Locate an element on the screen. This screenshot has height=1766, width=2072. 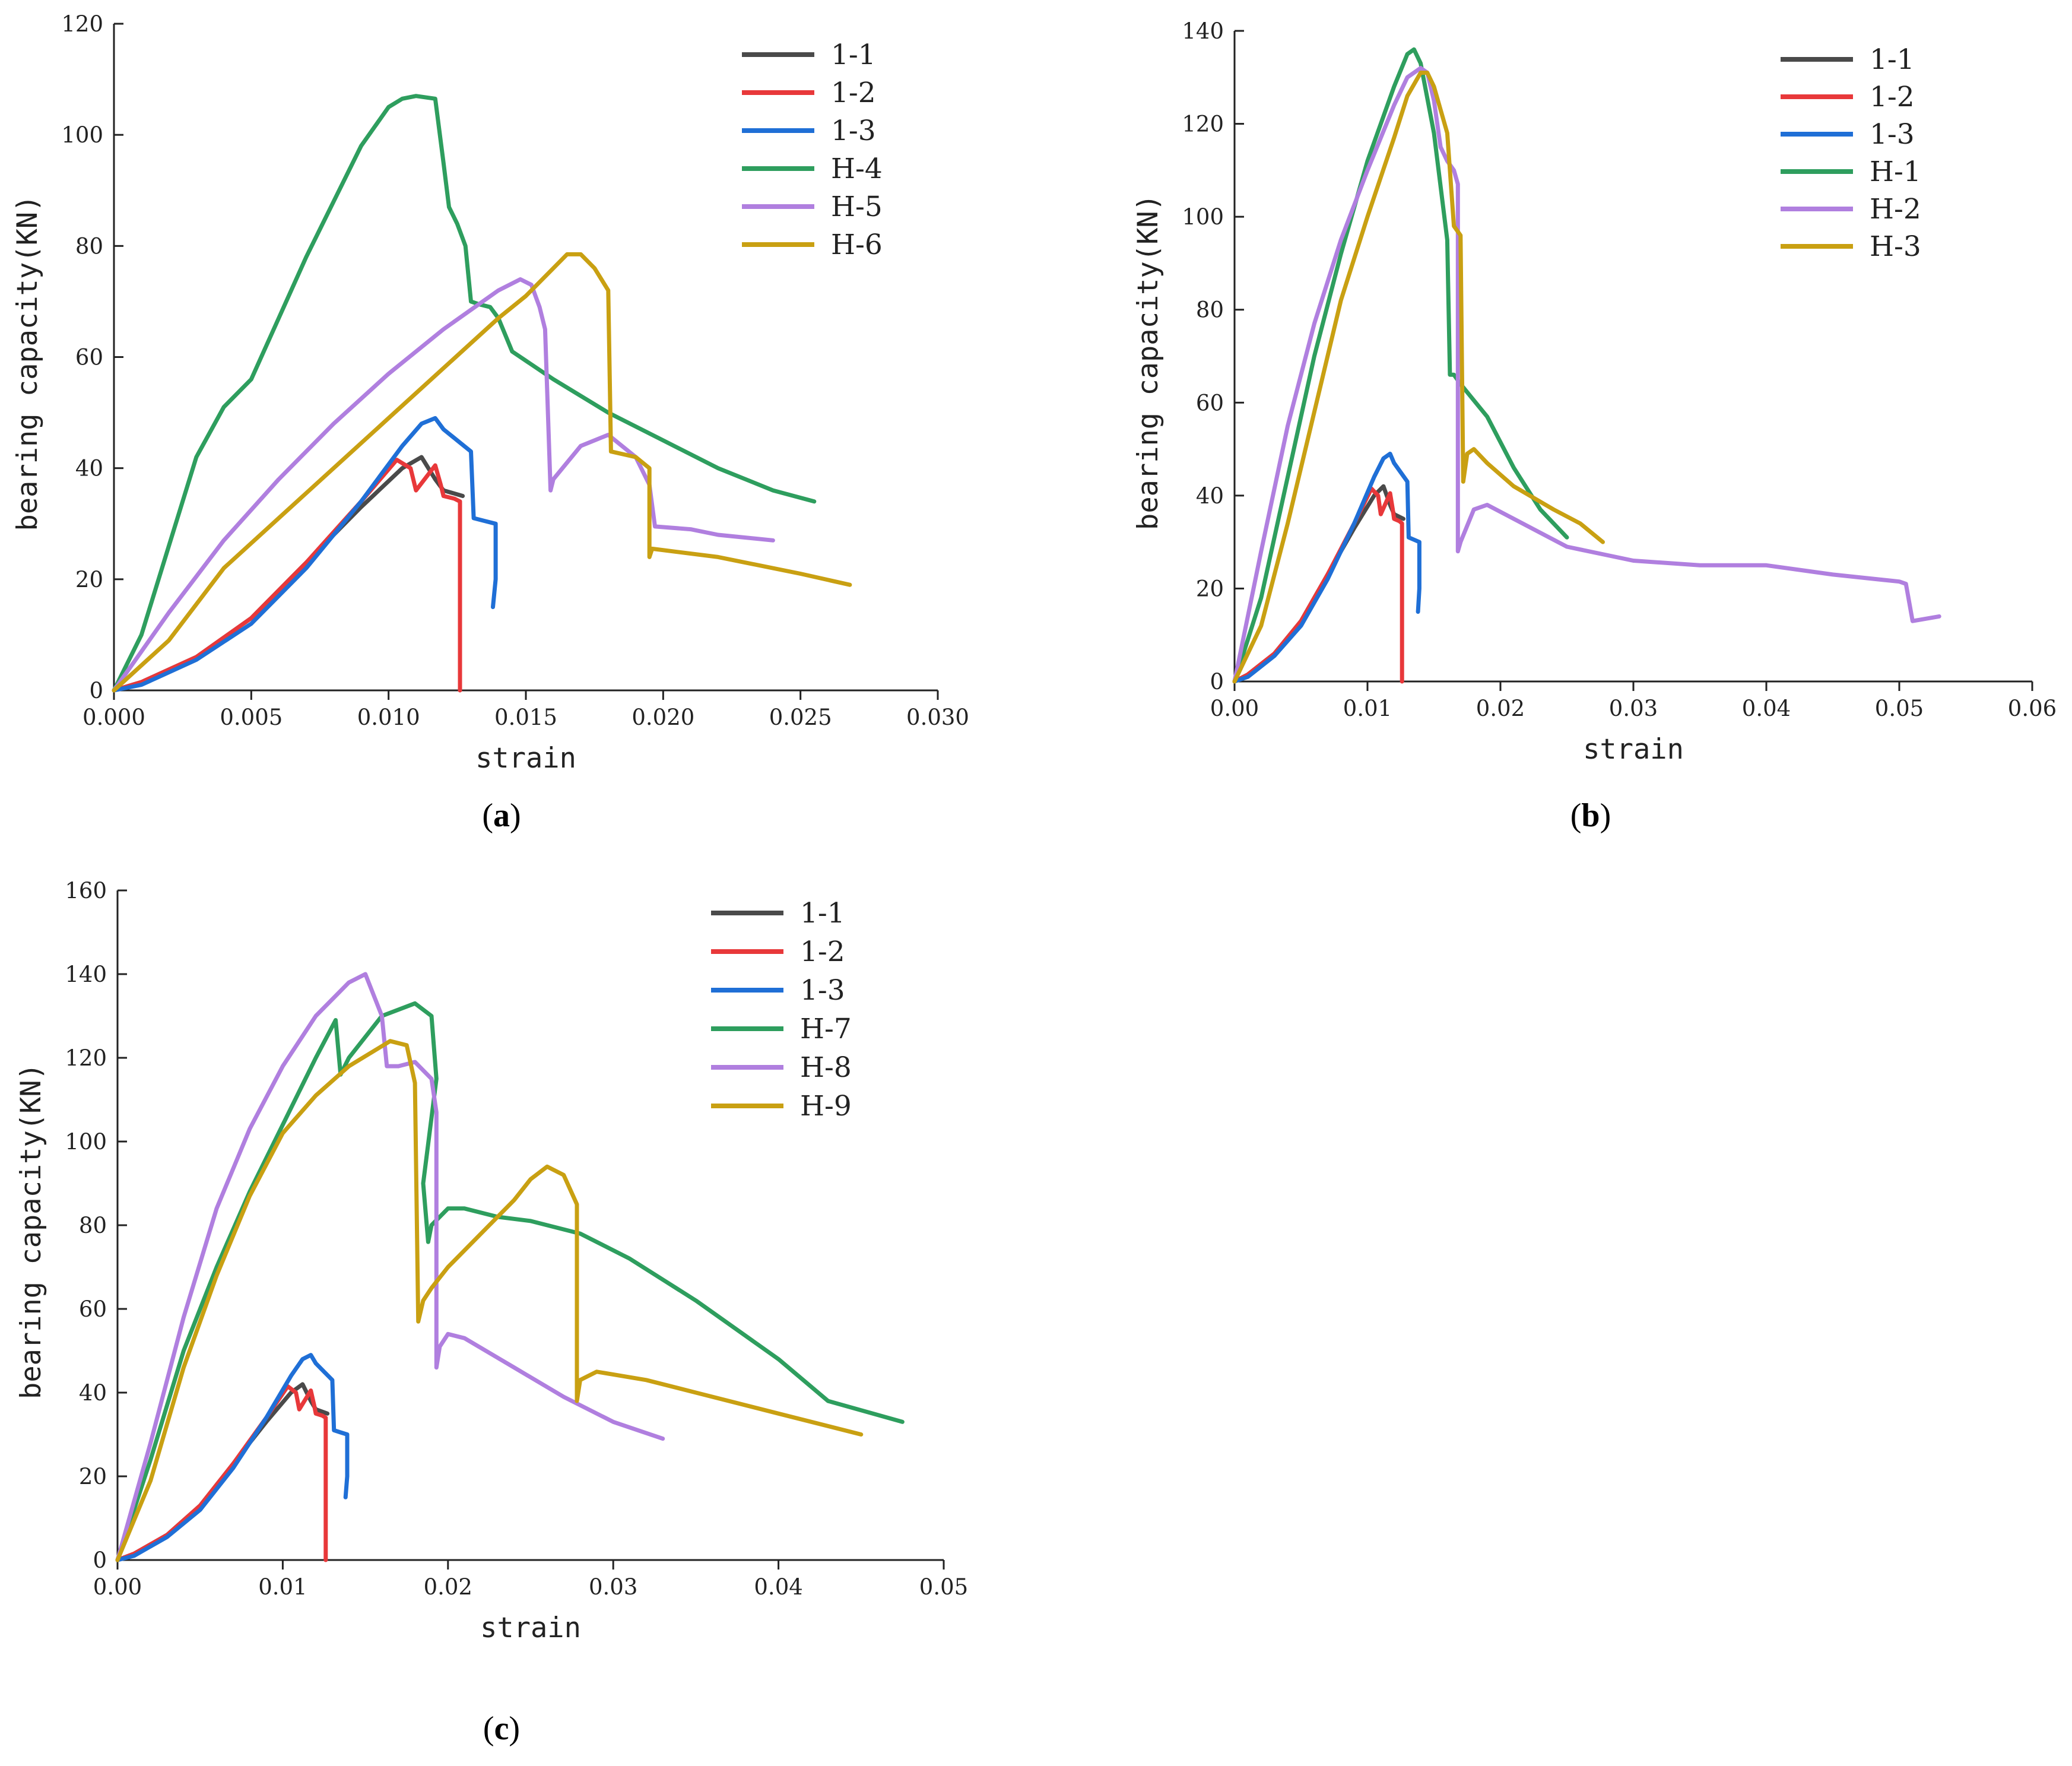
x-tick-label: 0.030 is located at coordinates (937, 718).